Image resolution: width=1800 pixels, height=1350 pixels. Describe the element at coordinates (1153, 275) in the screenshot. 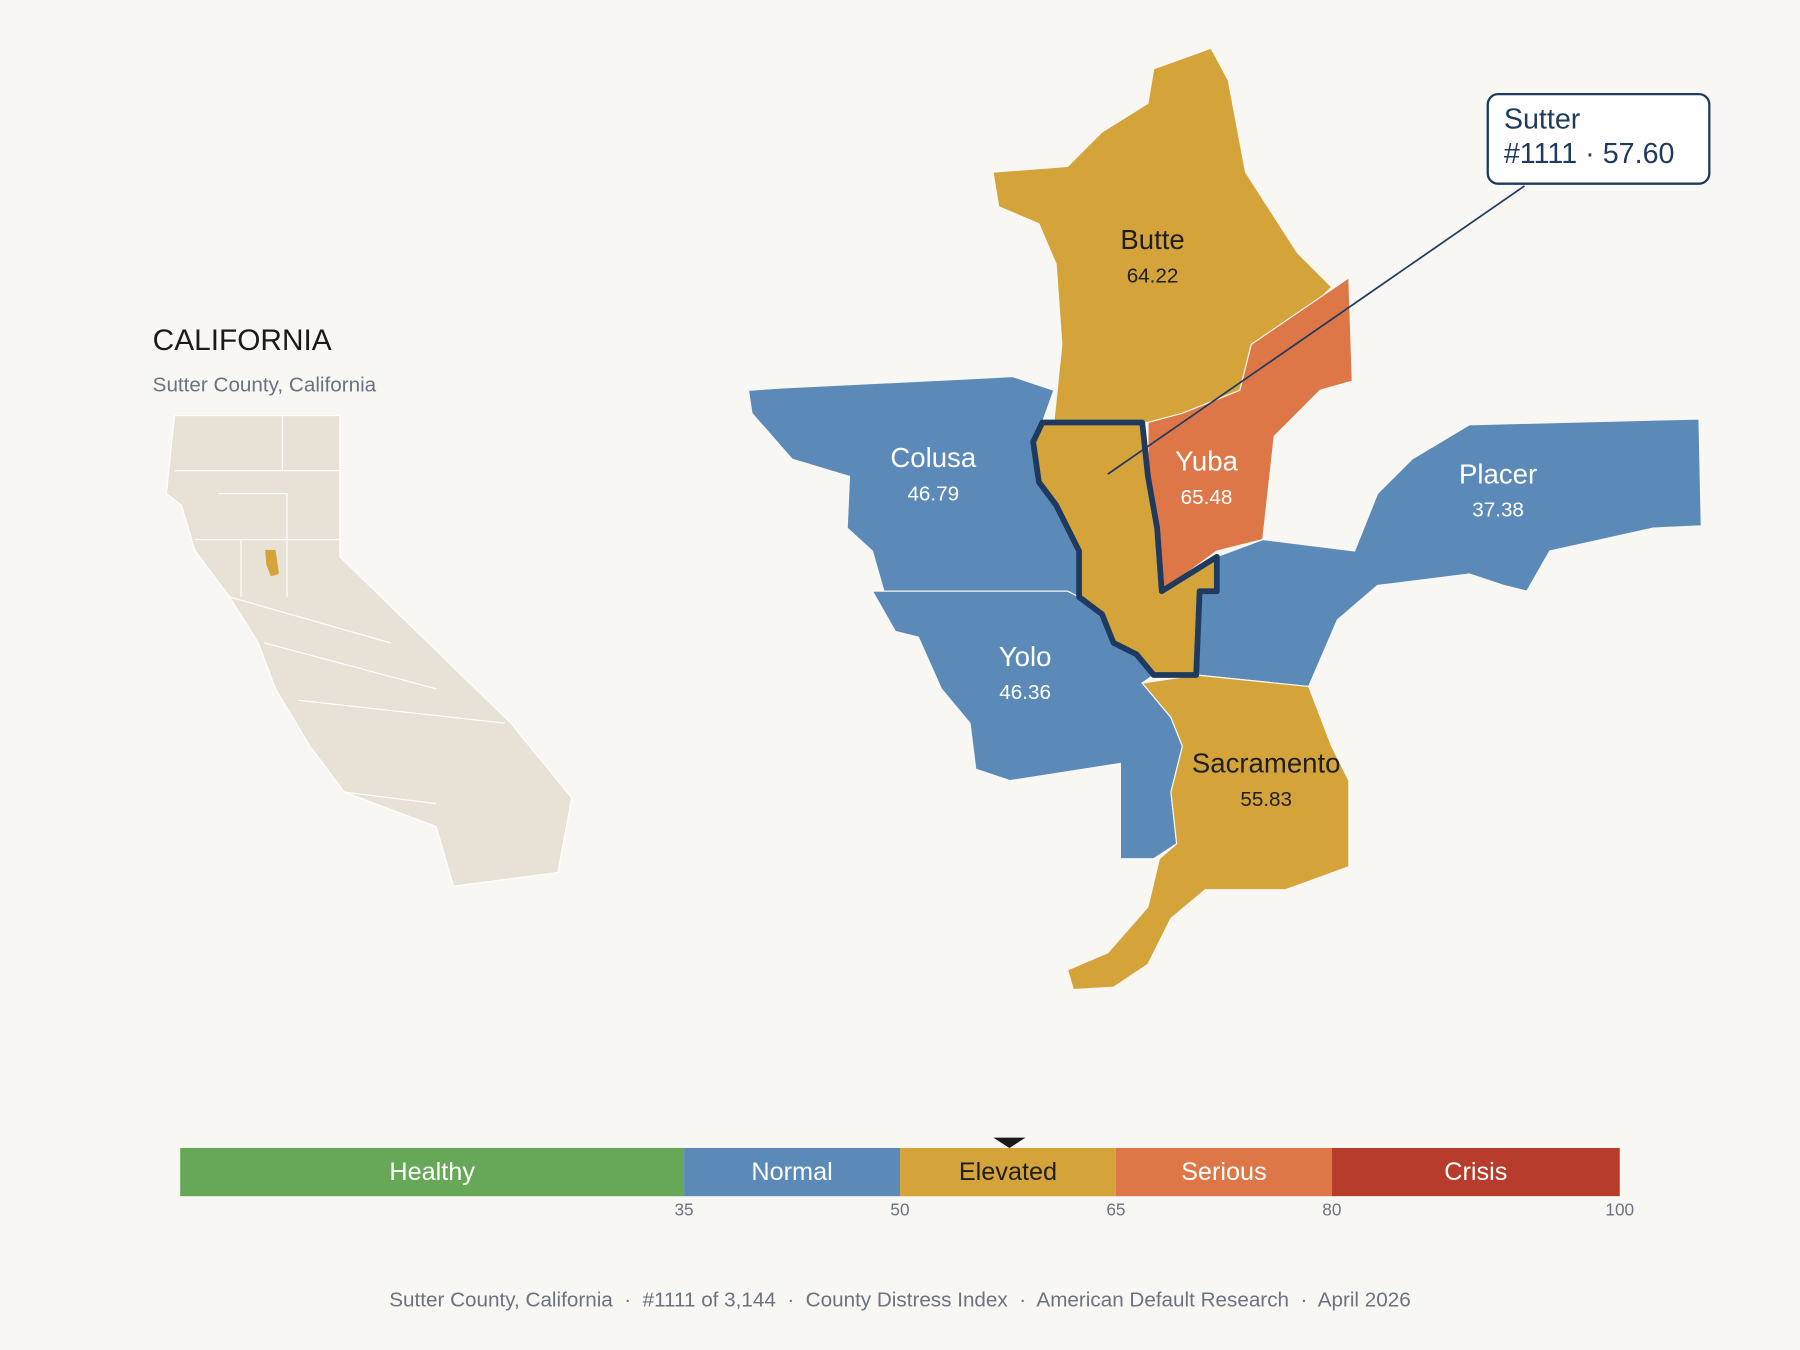

I see `county-value: 64.22` at that location.